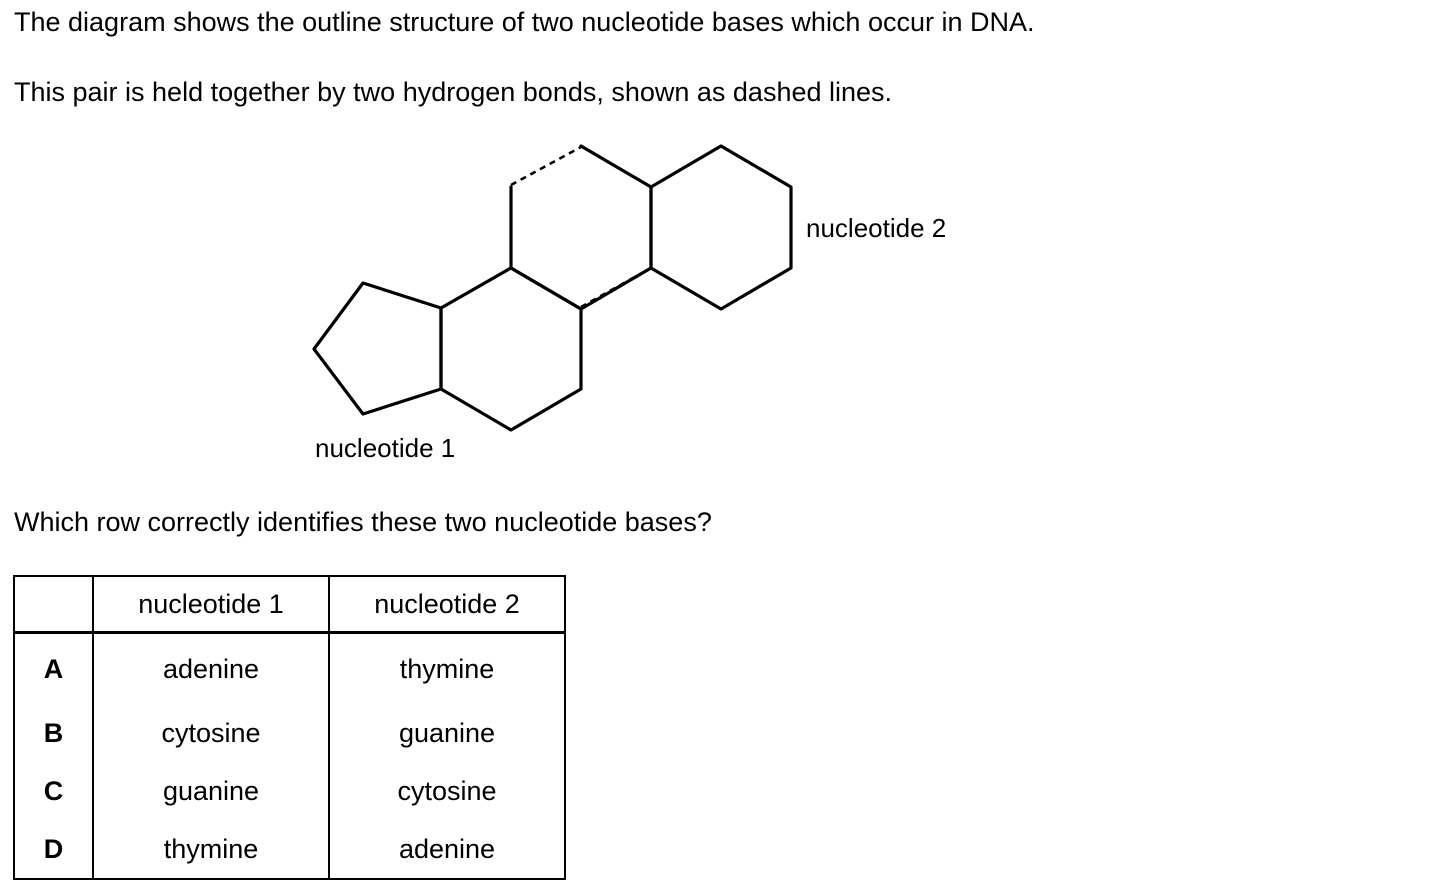 This screenshot has width=1430, height=880. What do you see at coordinates (54, 668) in the screenshot?
I see `row-letter: A` at bounding box center [54, 668].